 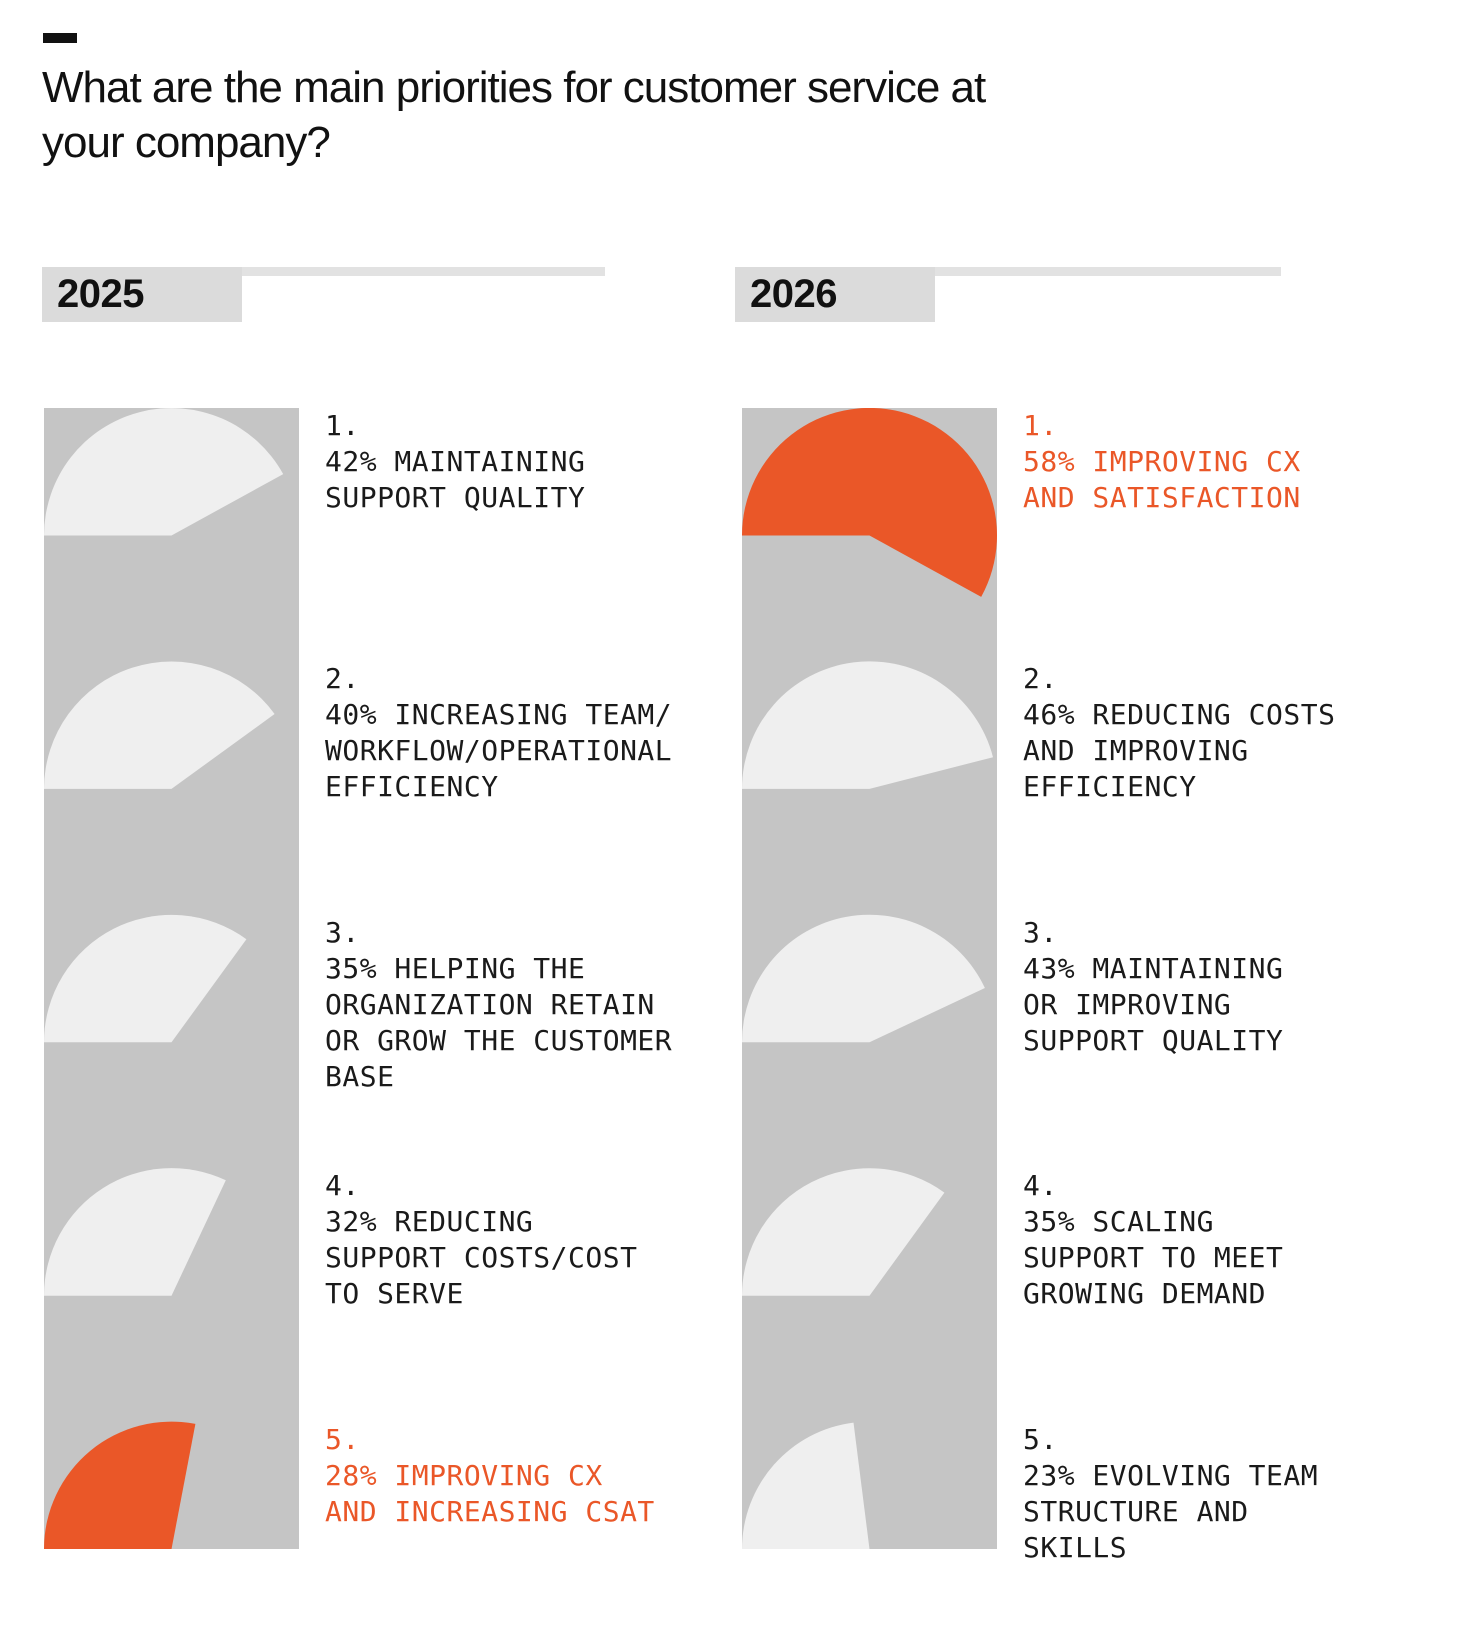 I want to click on list-item: 1. 42% MAINTAINING SUPPORT QUALITY, so click(x=540, y=462).